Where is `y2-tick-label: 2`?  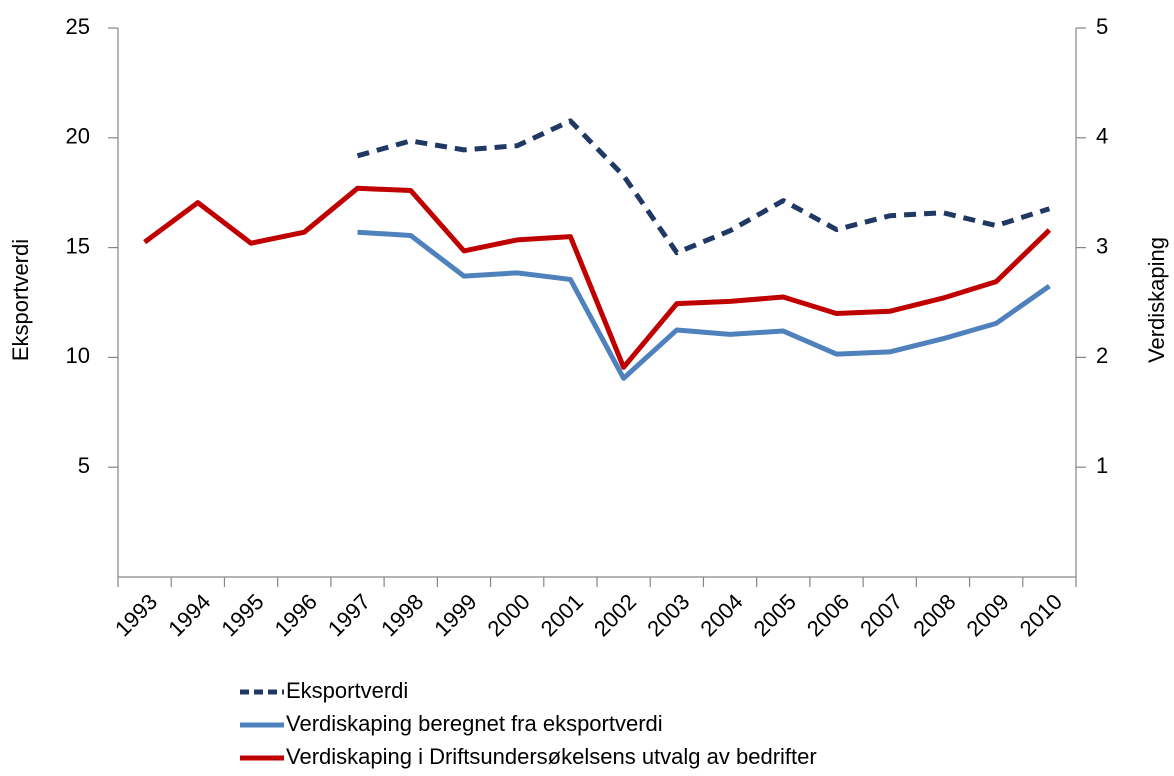 y2-tick-label: 2 is located at coordinates (1102, 355).